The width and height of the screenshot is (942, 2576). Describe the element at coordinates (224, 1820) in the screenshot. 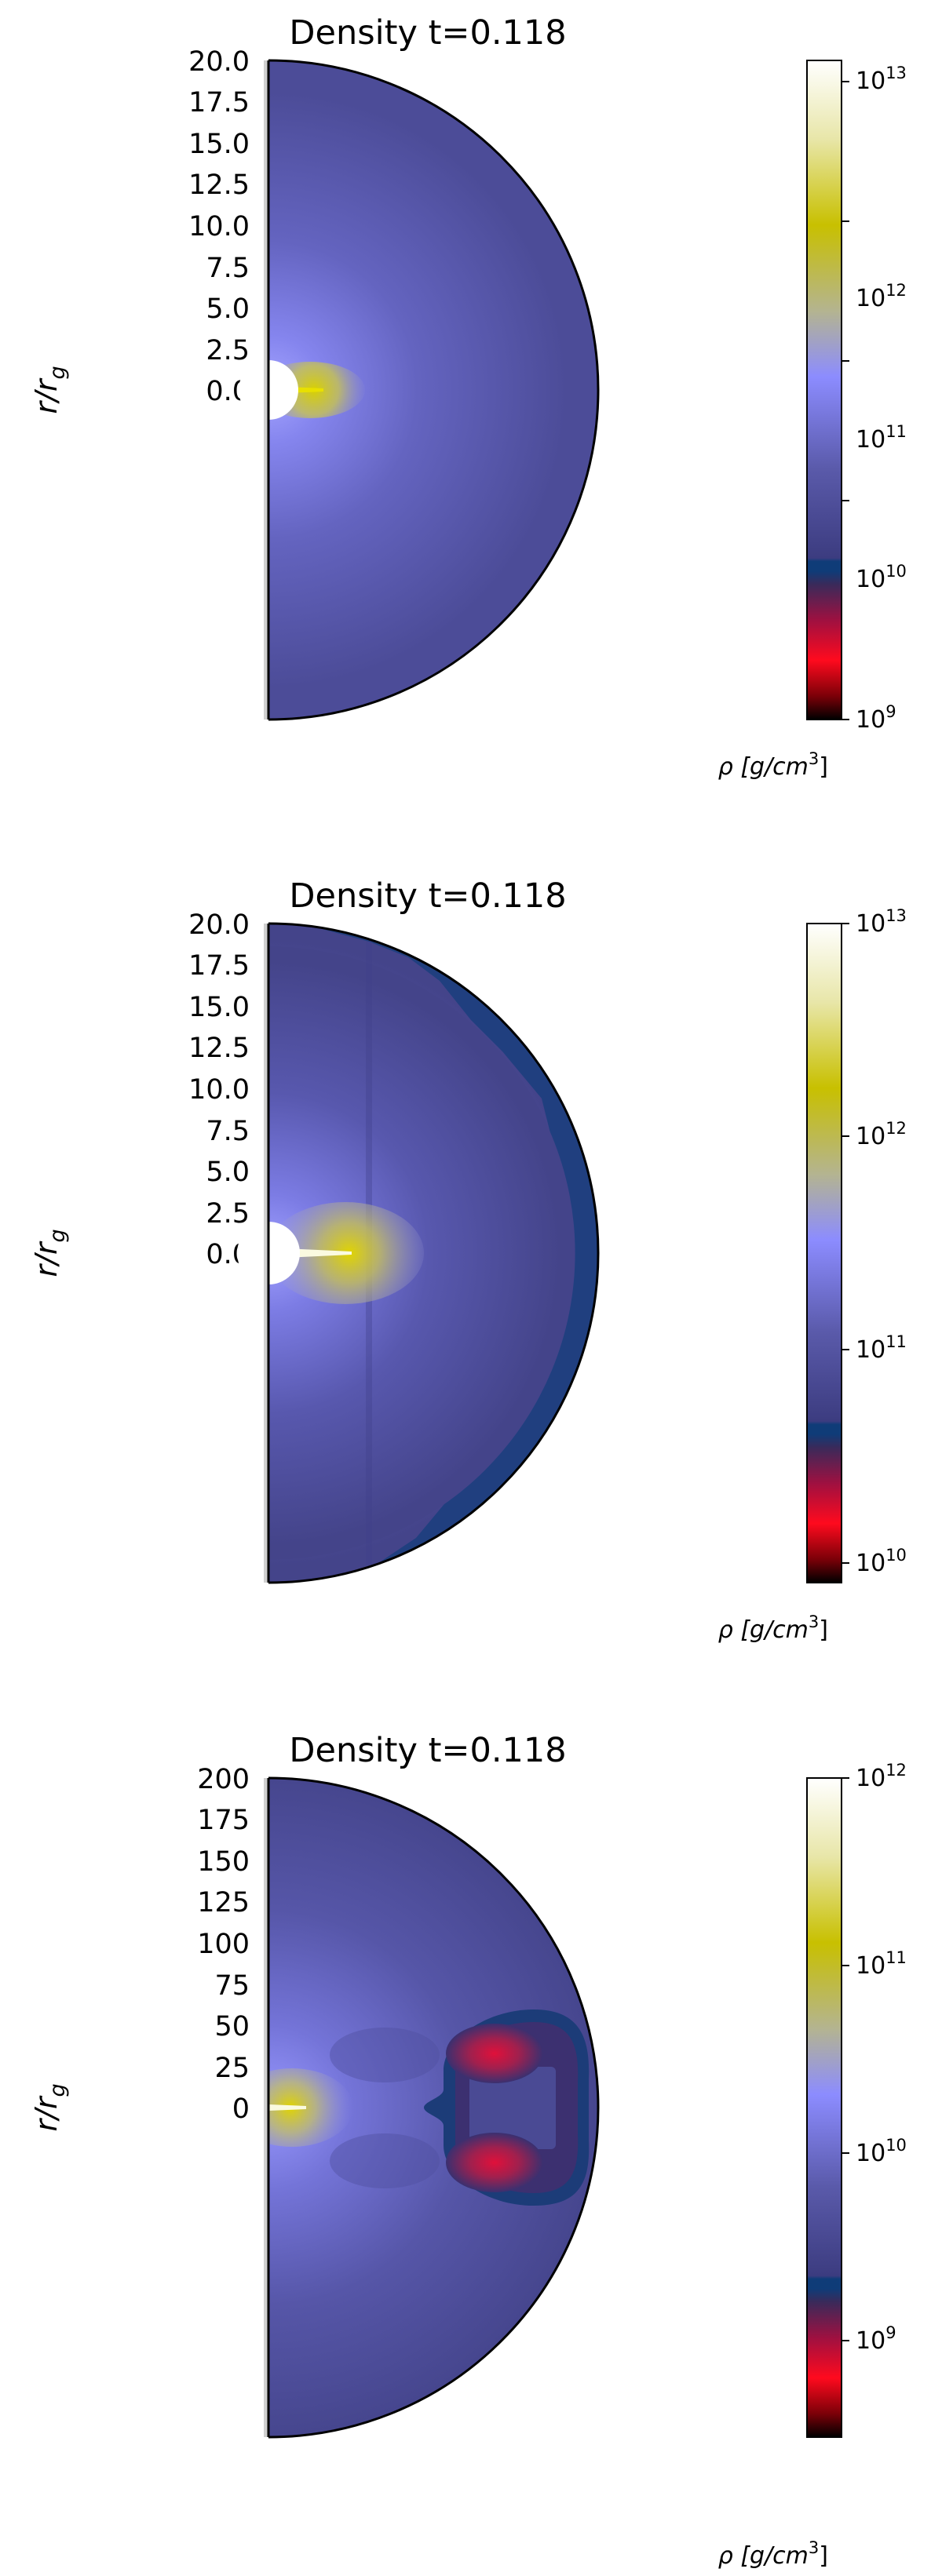

I see `y-tick-label: 175` at that location.